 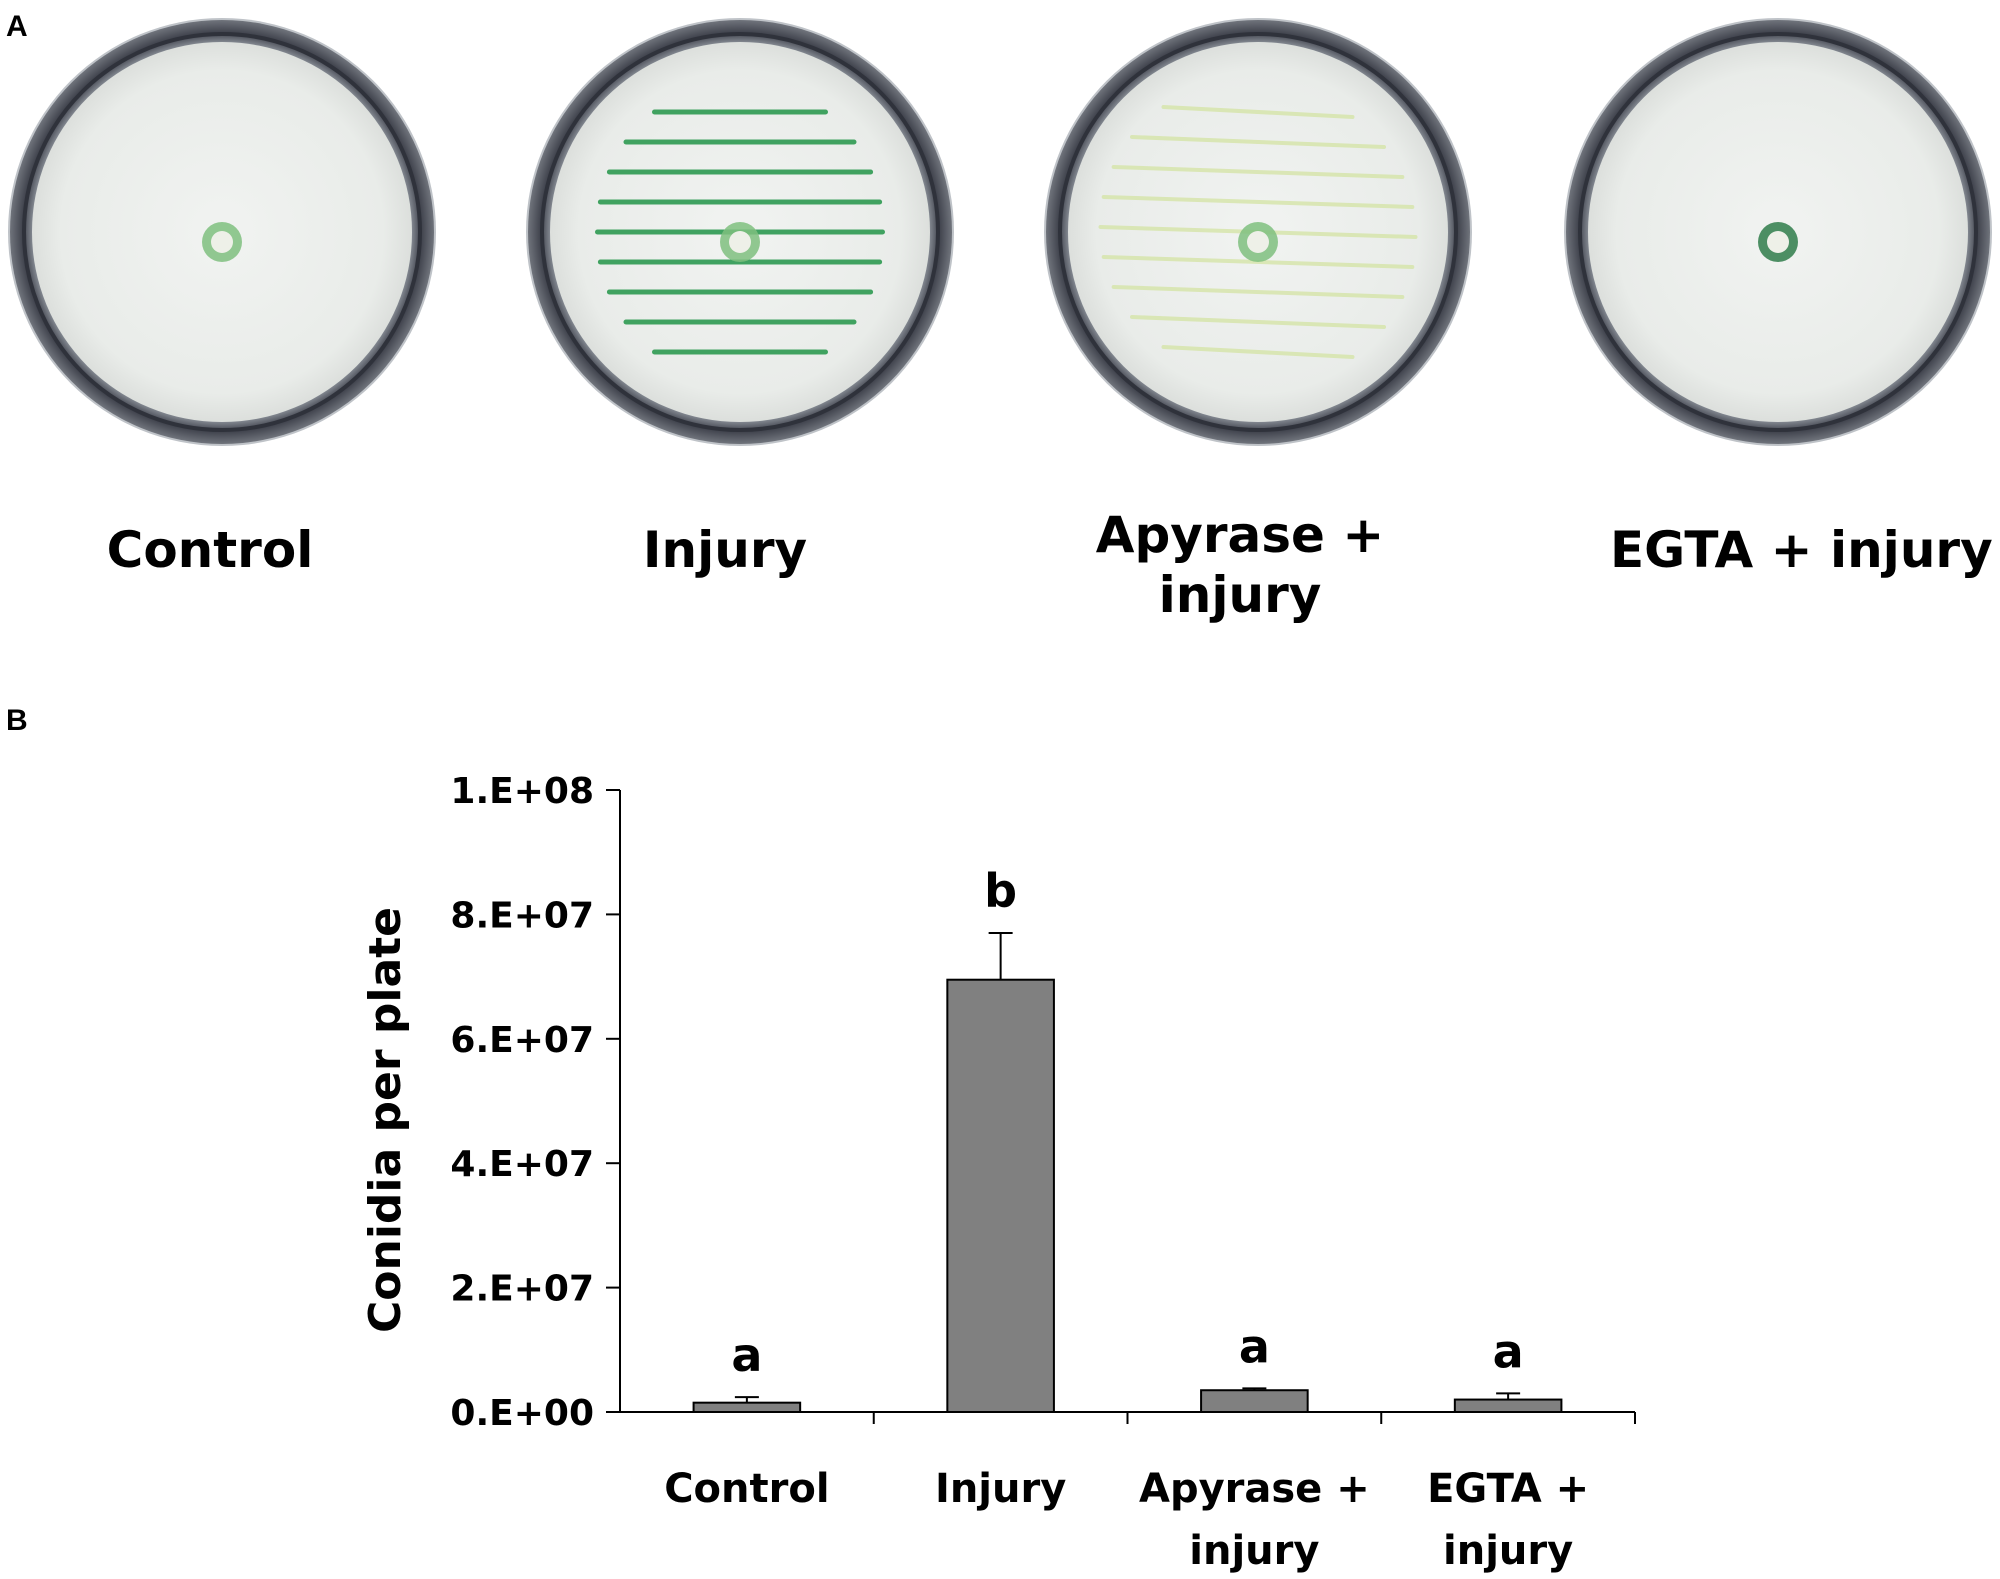 I want to click on y-tick-label: 2.E+07, so click(x=522, y=1289).